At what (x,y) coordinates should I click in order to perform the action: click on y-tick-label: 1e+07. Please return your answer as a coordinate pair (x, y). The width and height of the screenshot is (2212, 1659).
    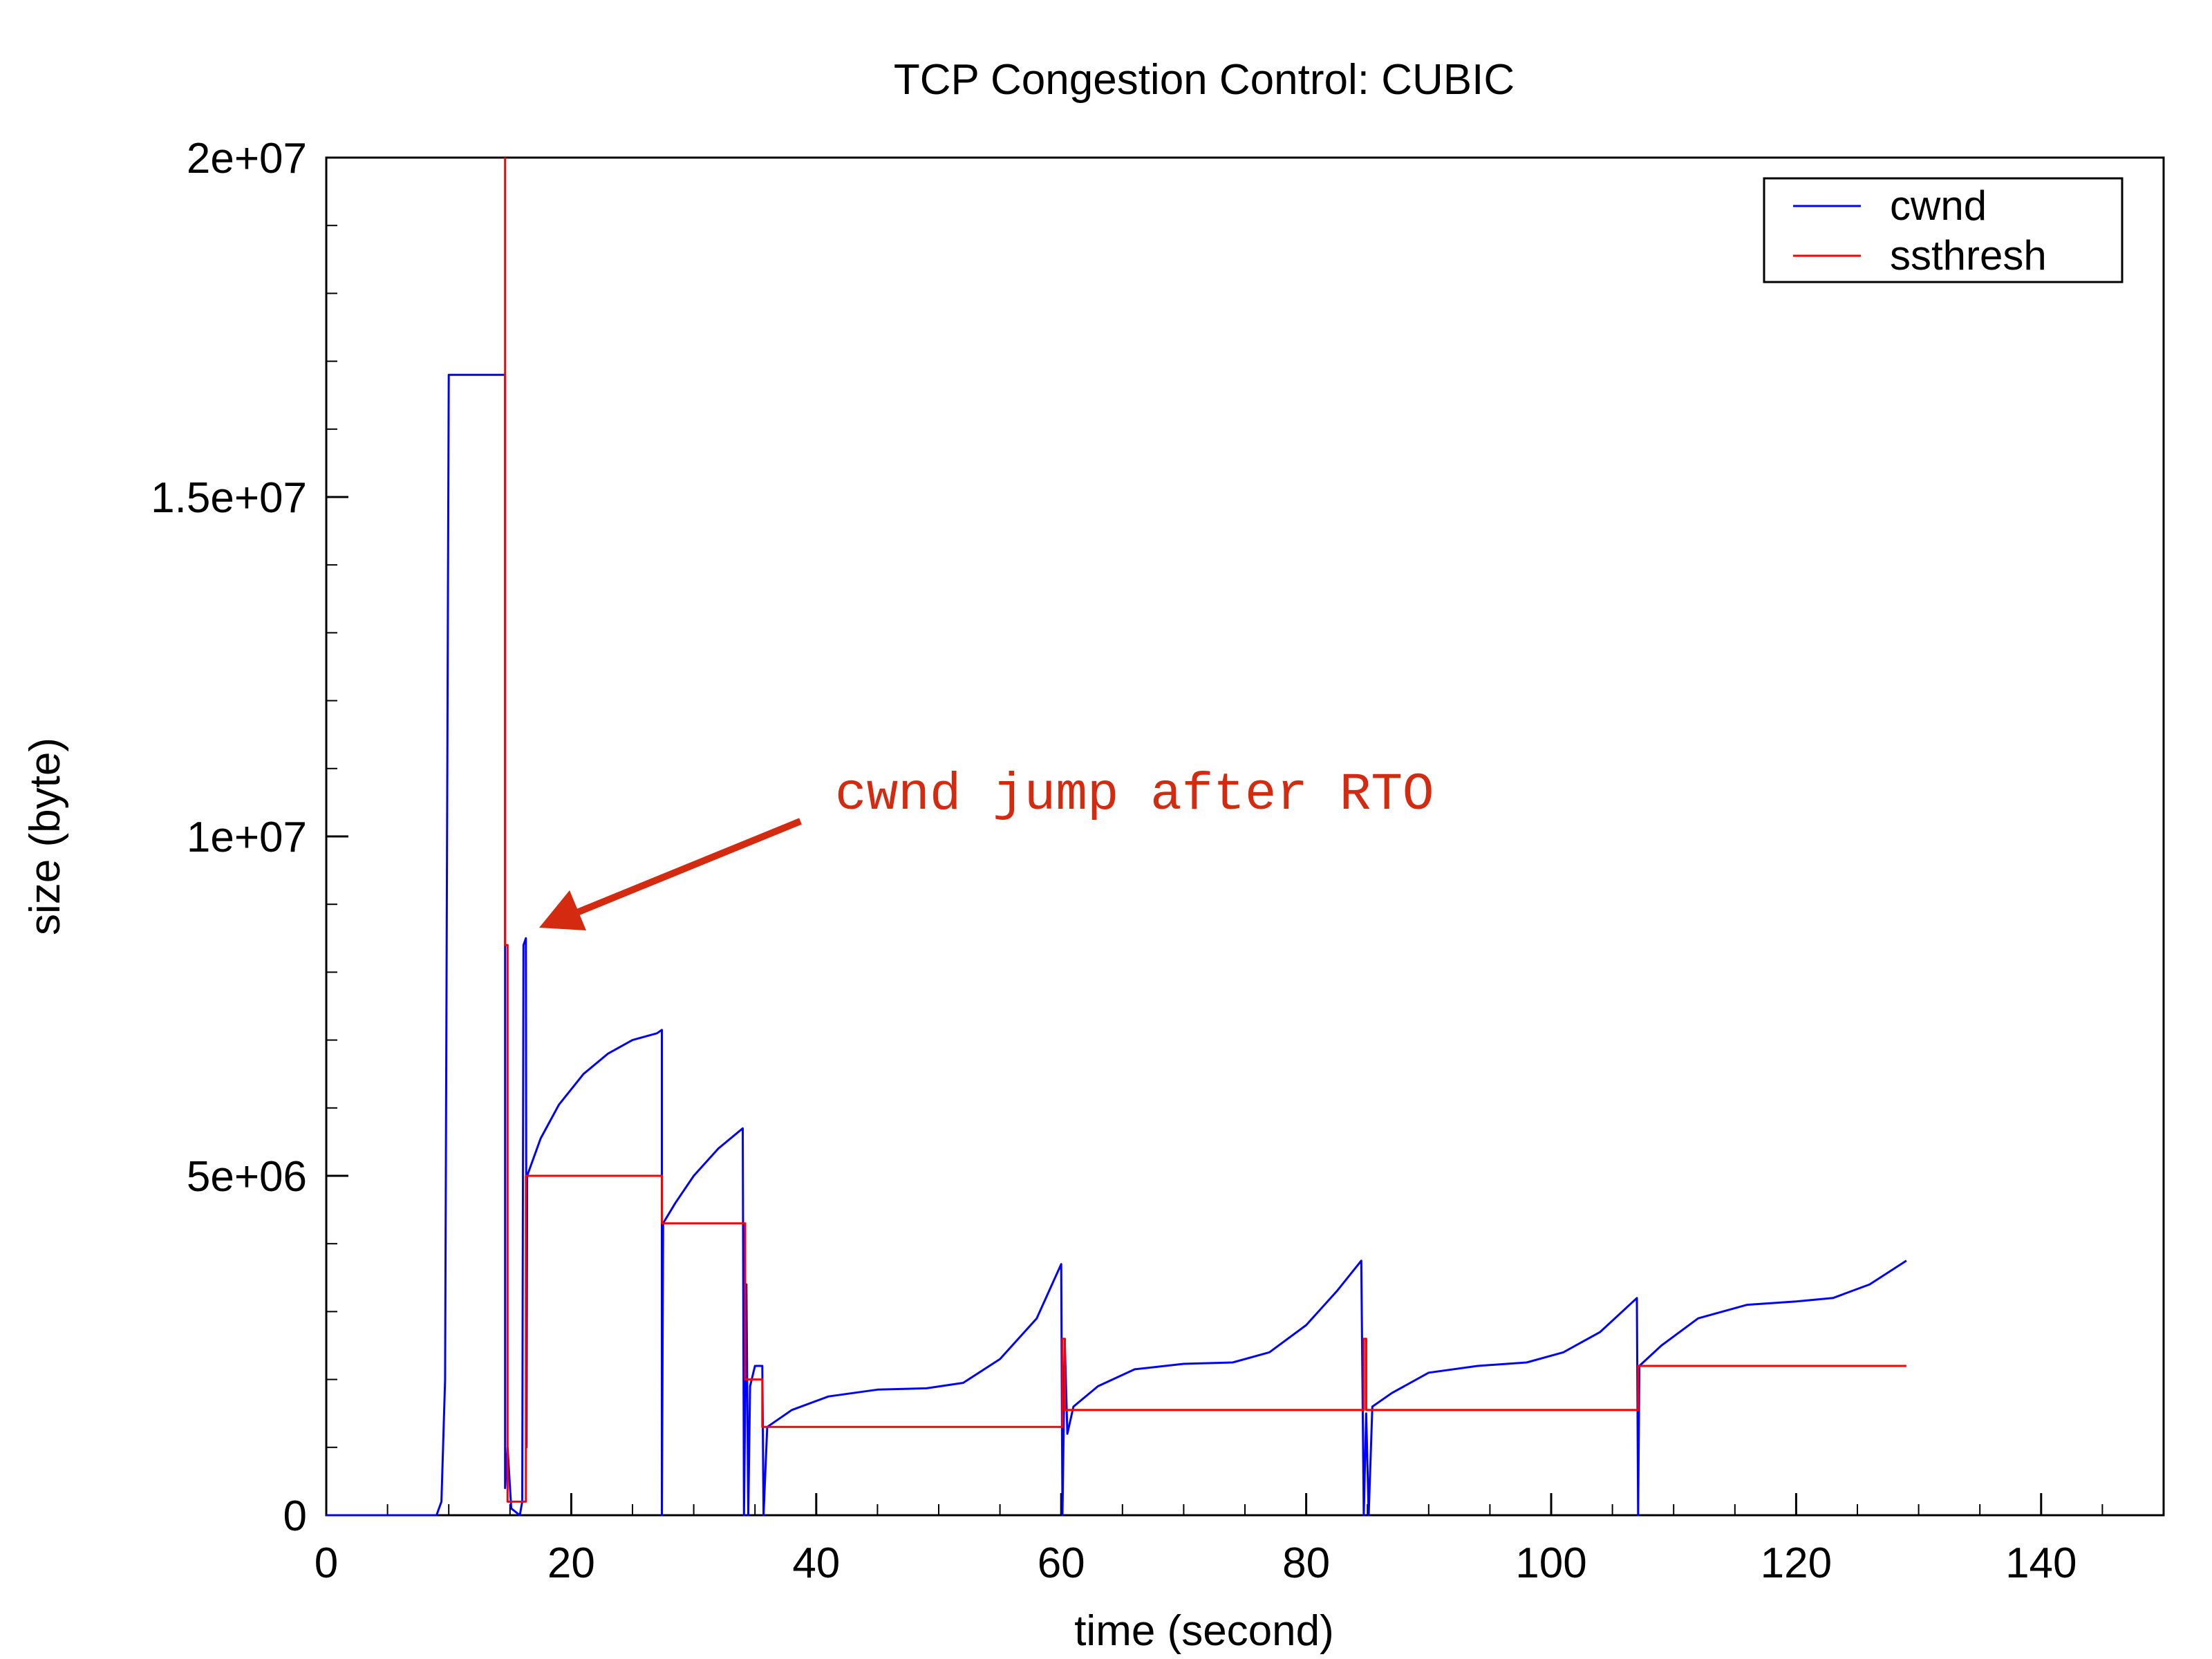
    Looking at the image, I should click on (247, 838).